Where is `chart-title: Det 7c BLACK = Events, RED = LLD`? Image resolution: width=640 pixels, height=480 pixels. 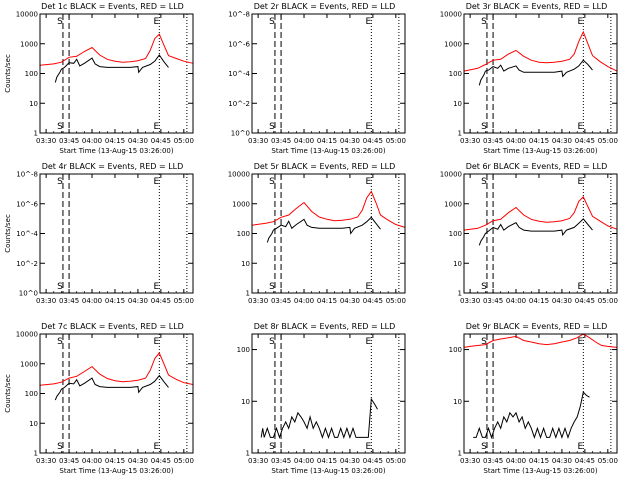 chart-title: Det 7c BLACK = Events, RED = LLD is located at coordinates (112, 326).